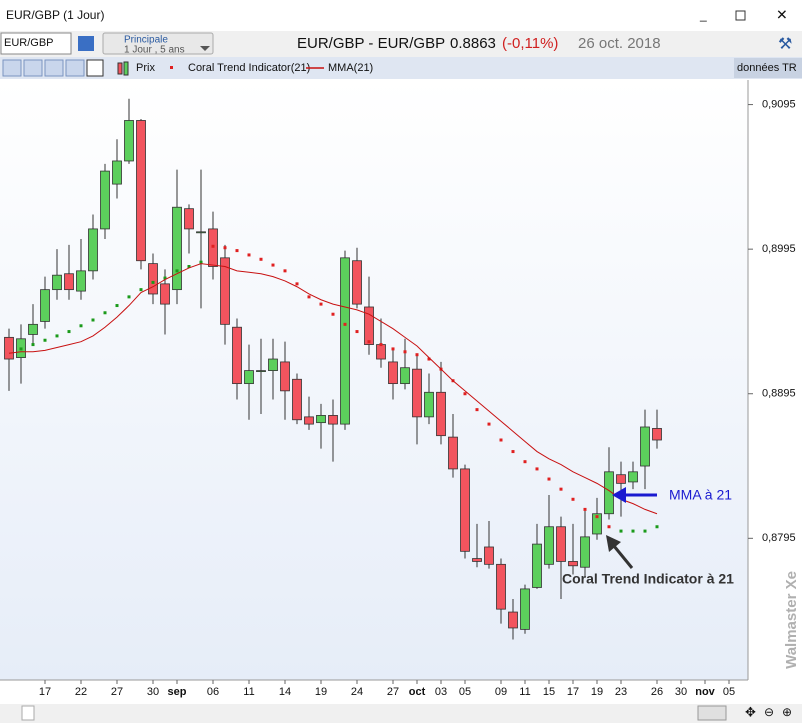 The image size is (802, 723). What do you see at coordinates (785, 44) in the screenshot?
I see `settings-icon: ⚒` at bounding box center [785, 44].